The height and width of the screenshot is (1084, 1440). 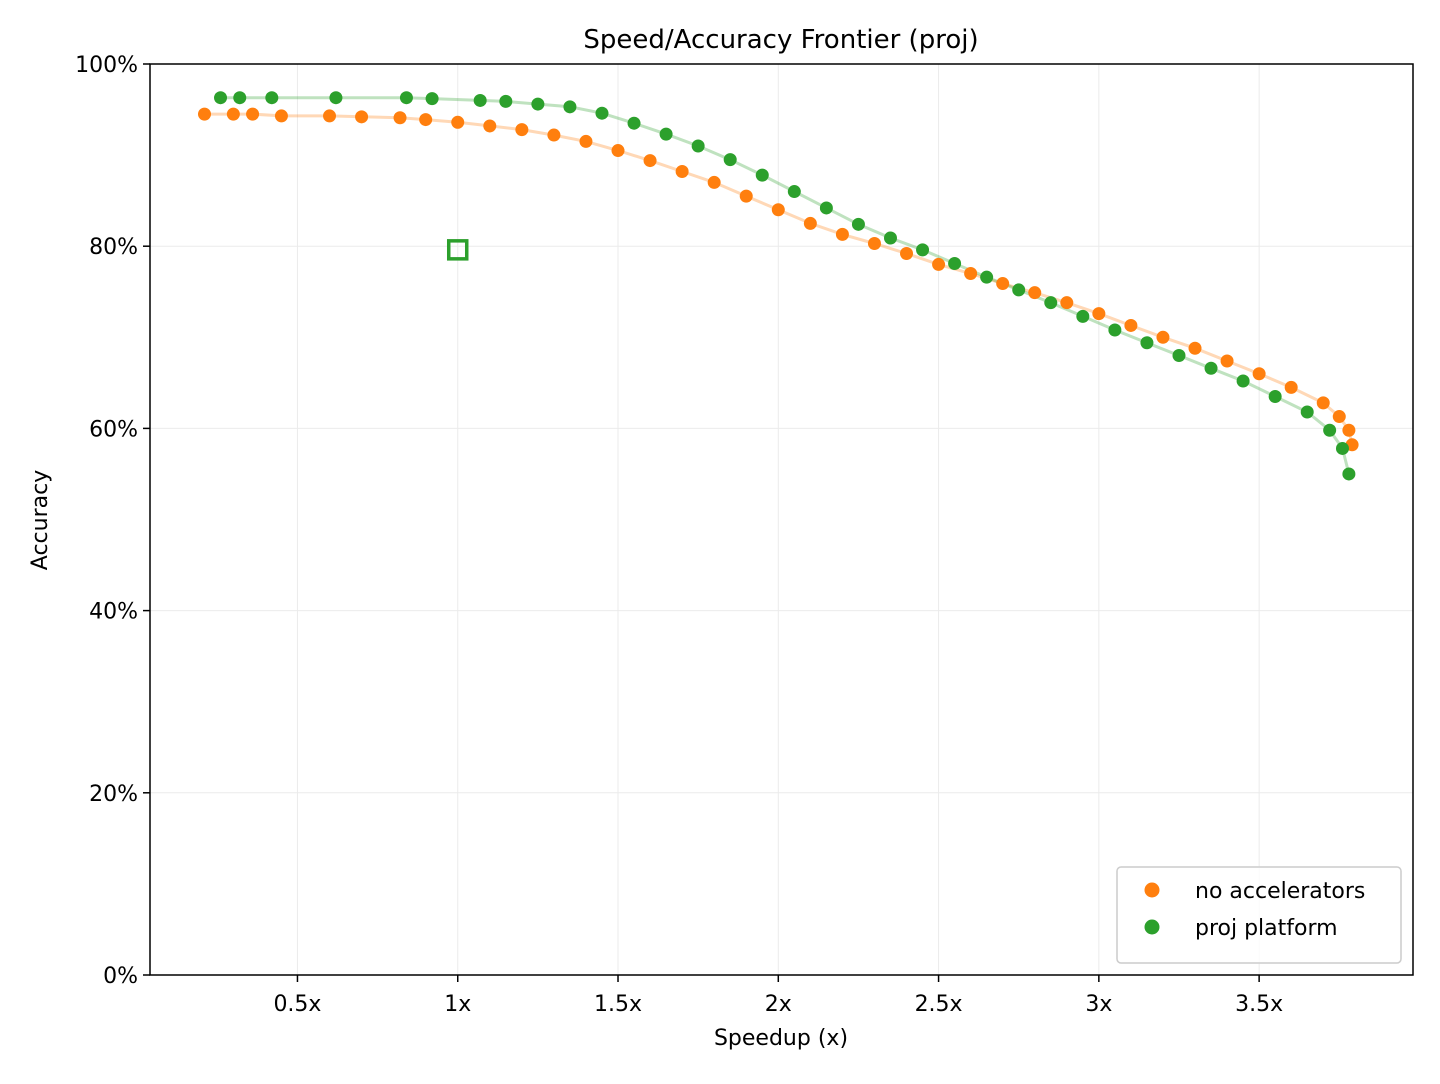 I want to click on x-tick-label: 2.5x, so click(x=939, y=1004).